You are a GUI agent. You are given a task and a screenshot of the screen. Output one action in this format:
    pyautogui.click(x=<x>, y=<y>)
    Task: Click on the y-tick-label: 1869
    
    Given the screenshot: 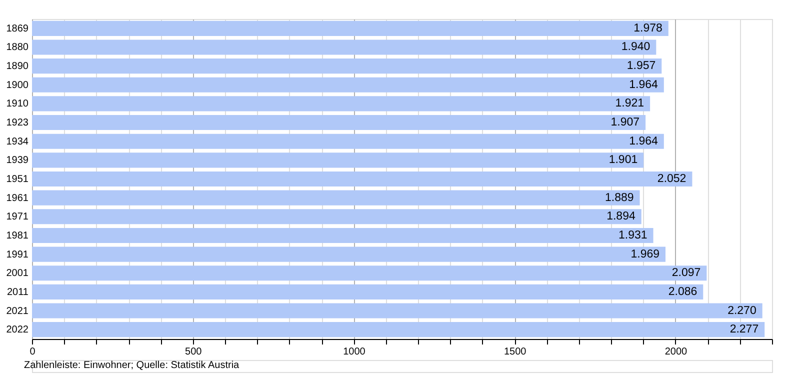 What is the action you would take?
    pyautogui.click(x=17, y=28)
    